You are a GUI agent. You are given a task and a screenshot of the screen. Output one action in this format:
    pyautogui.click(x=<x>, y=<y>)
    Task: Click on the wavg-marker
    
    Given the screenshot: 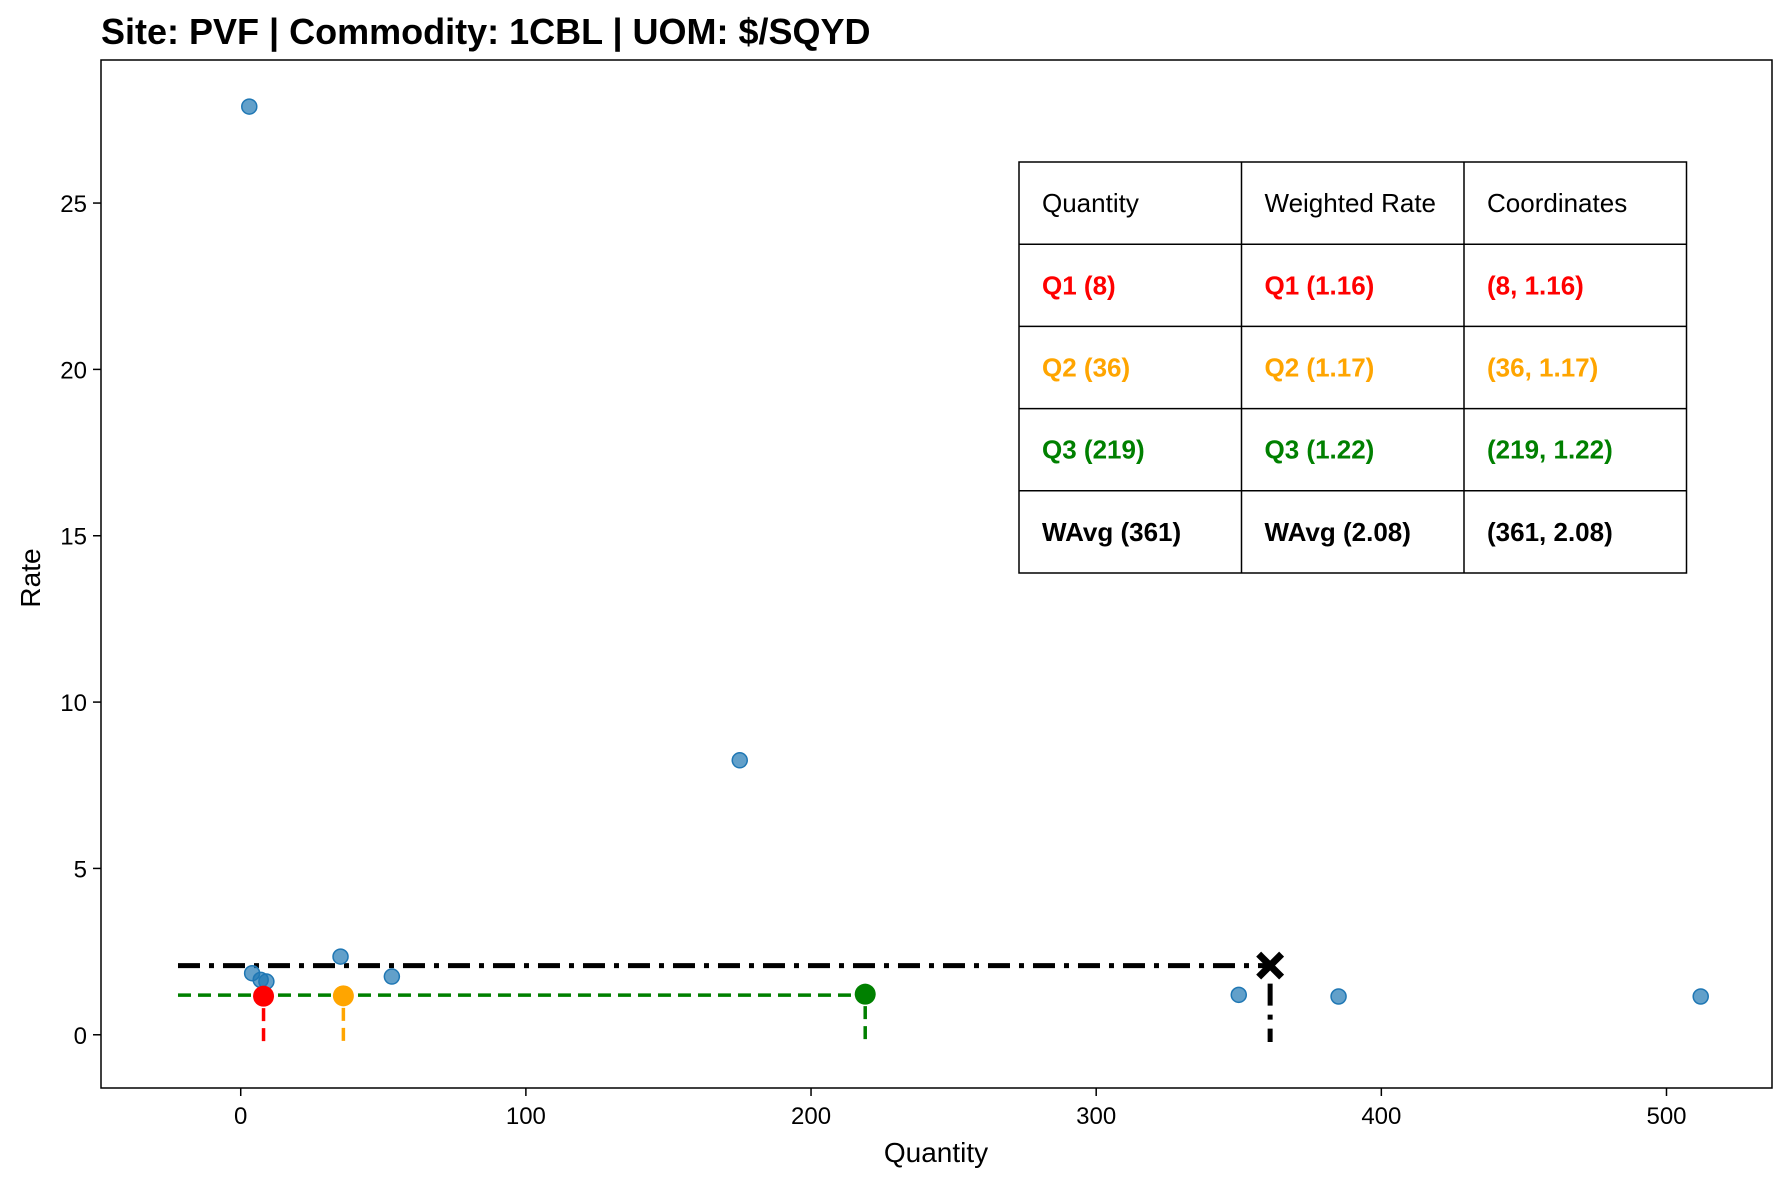 What is the action you would take?
    pyautogui.click(x=1270, y=965)
    